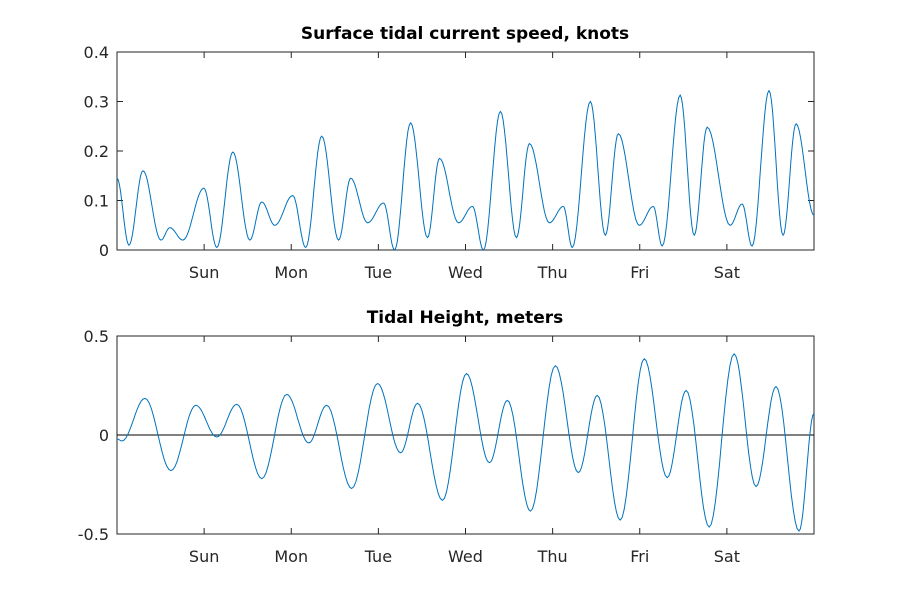 Image resolution: width=900 pixels, height=600 pixels. I want to click on y-tick-label: 0.2, so click(96, 151).